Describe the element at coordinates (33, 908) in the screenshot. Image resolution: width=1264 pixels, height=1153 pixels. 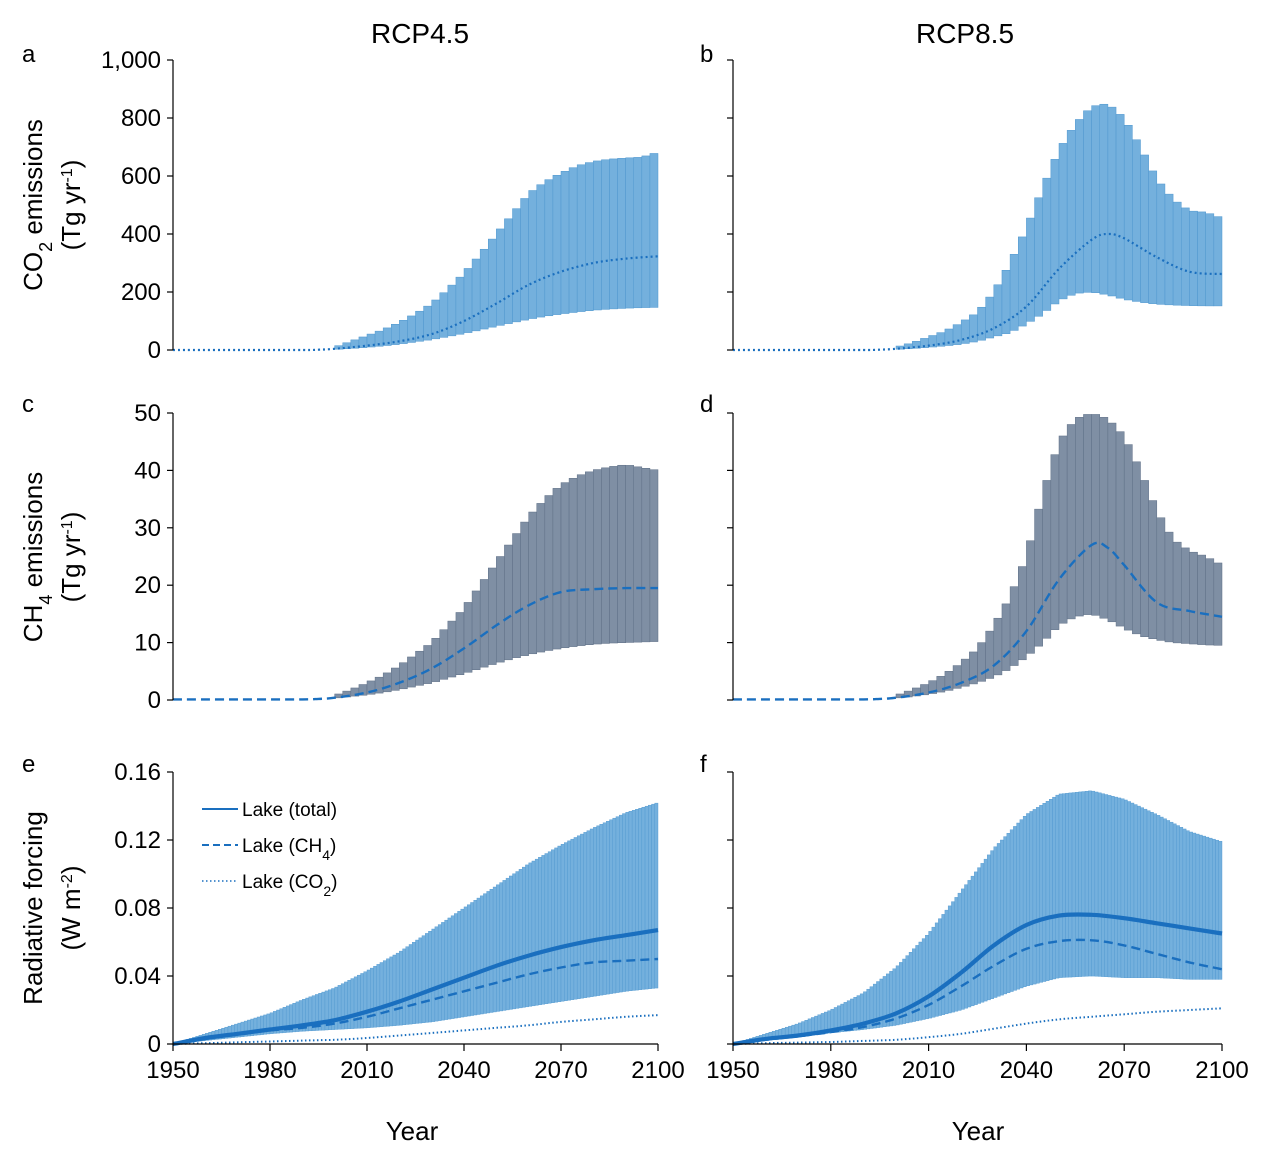
I see `ylabel-rf: Radiative forcing` at that location.